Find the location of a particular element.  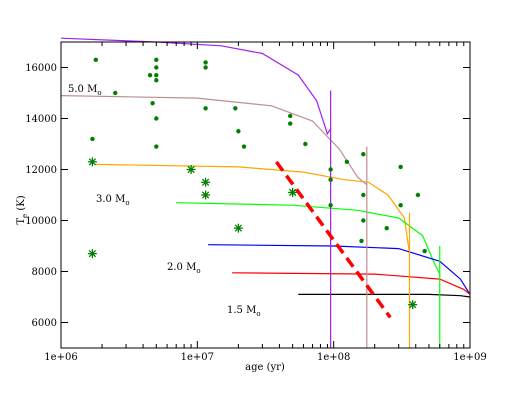

track-label-6: 1.5 Mo is located at coordinates (244, 311).